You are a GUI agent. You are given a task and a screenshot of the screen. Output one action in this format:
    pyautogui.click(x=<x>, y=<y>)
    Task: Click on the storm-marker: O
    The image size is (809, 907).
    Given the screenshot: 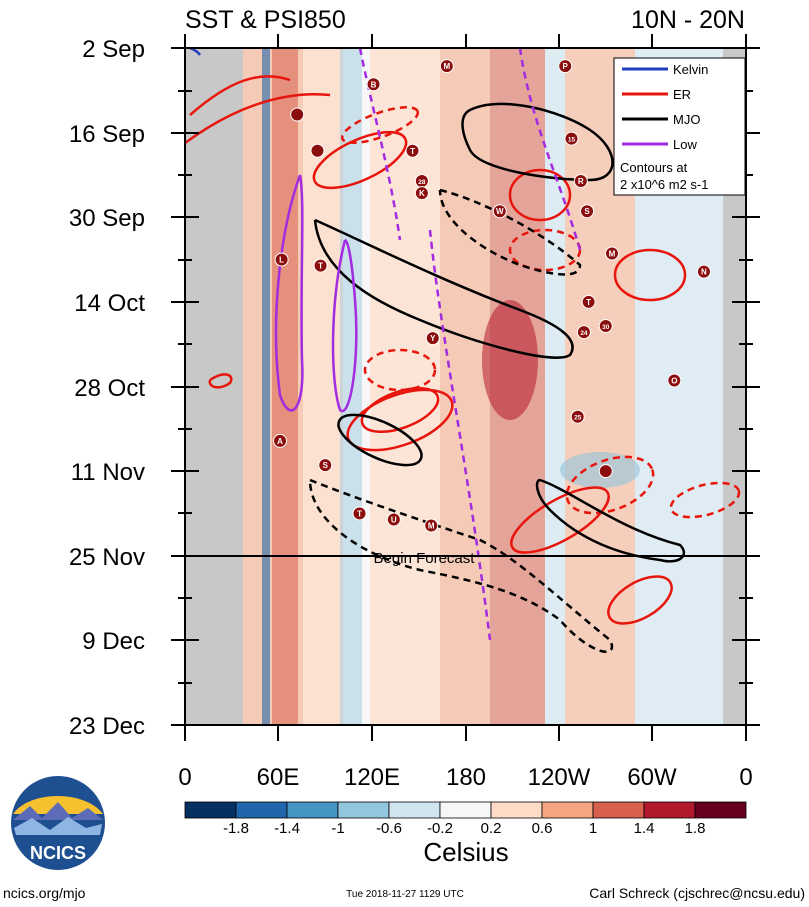 What is the action you would take?
    pyautogui.click(x=674, y=380)
    